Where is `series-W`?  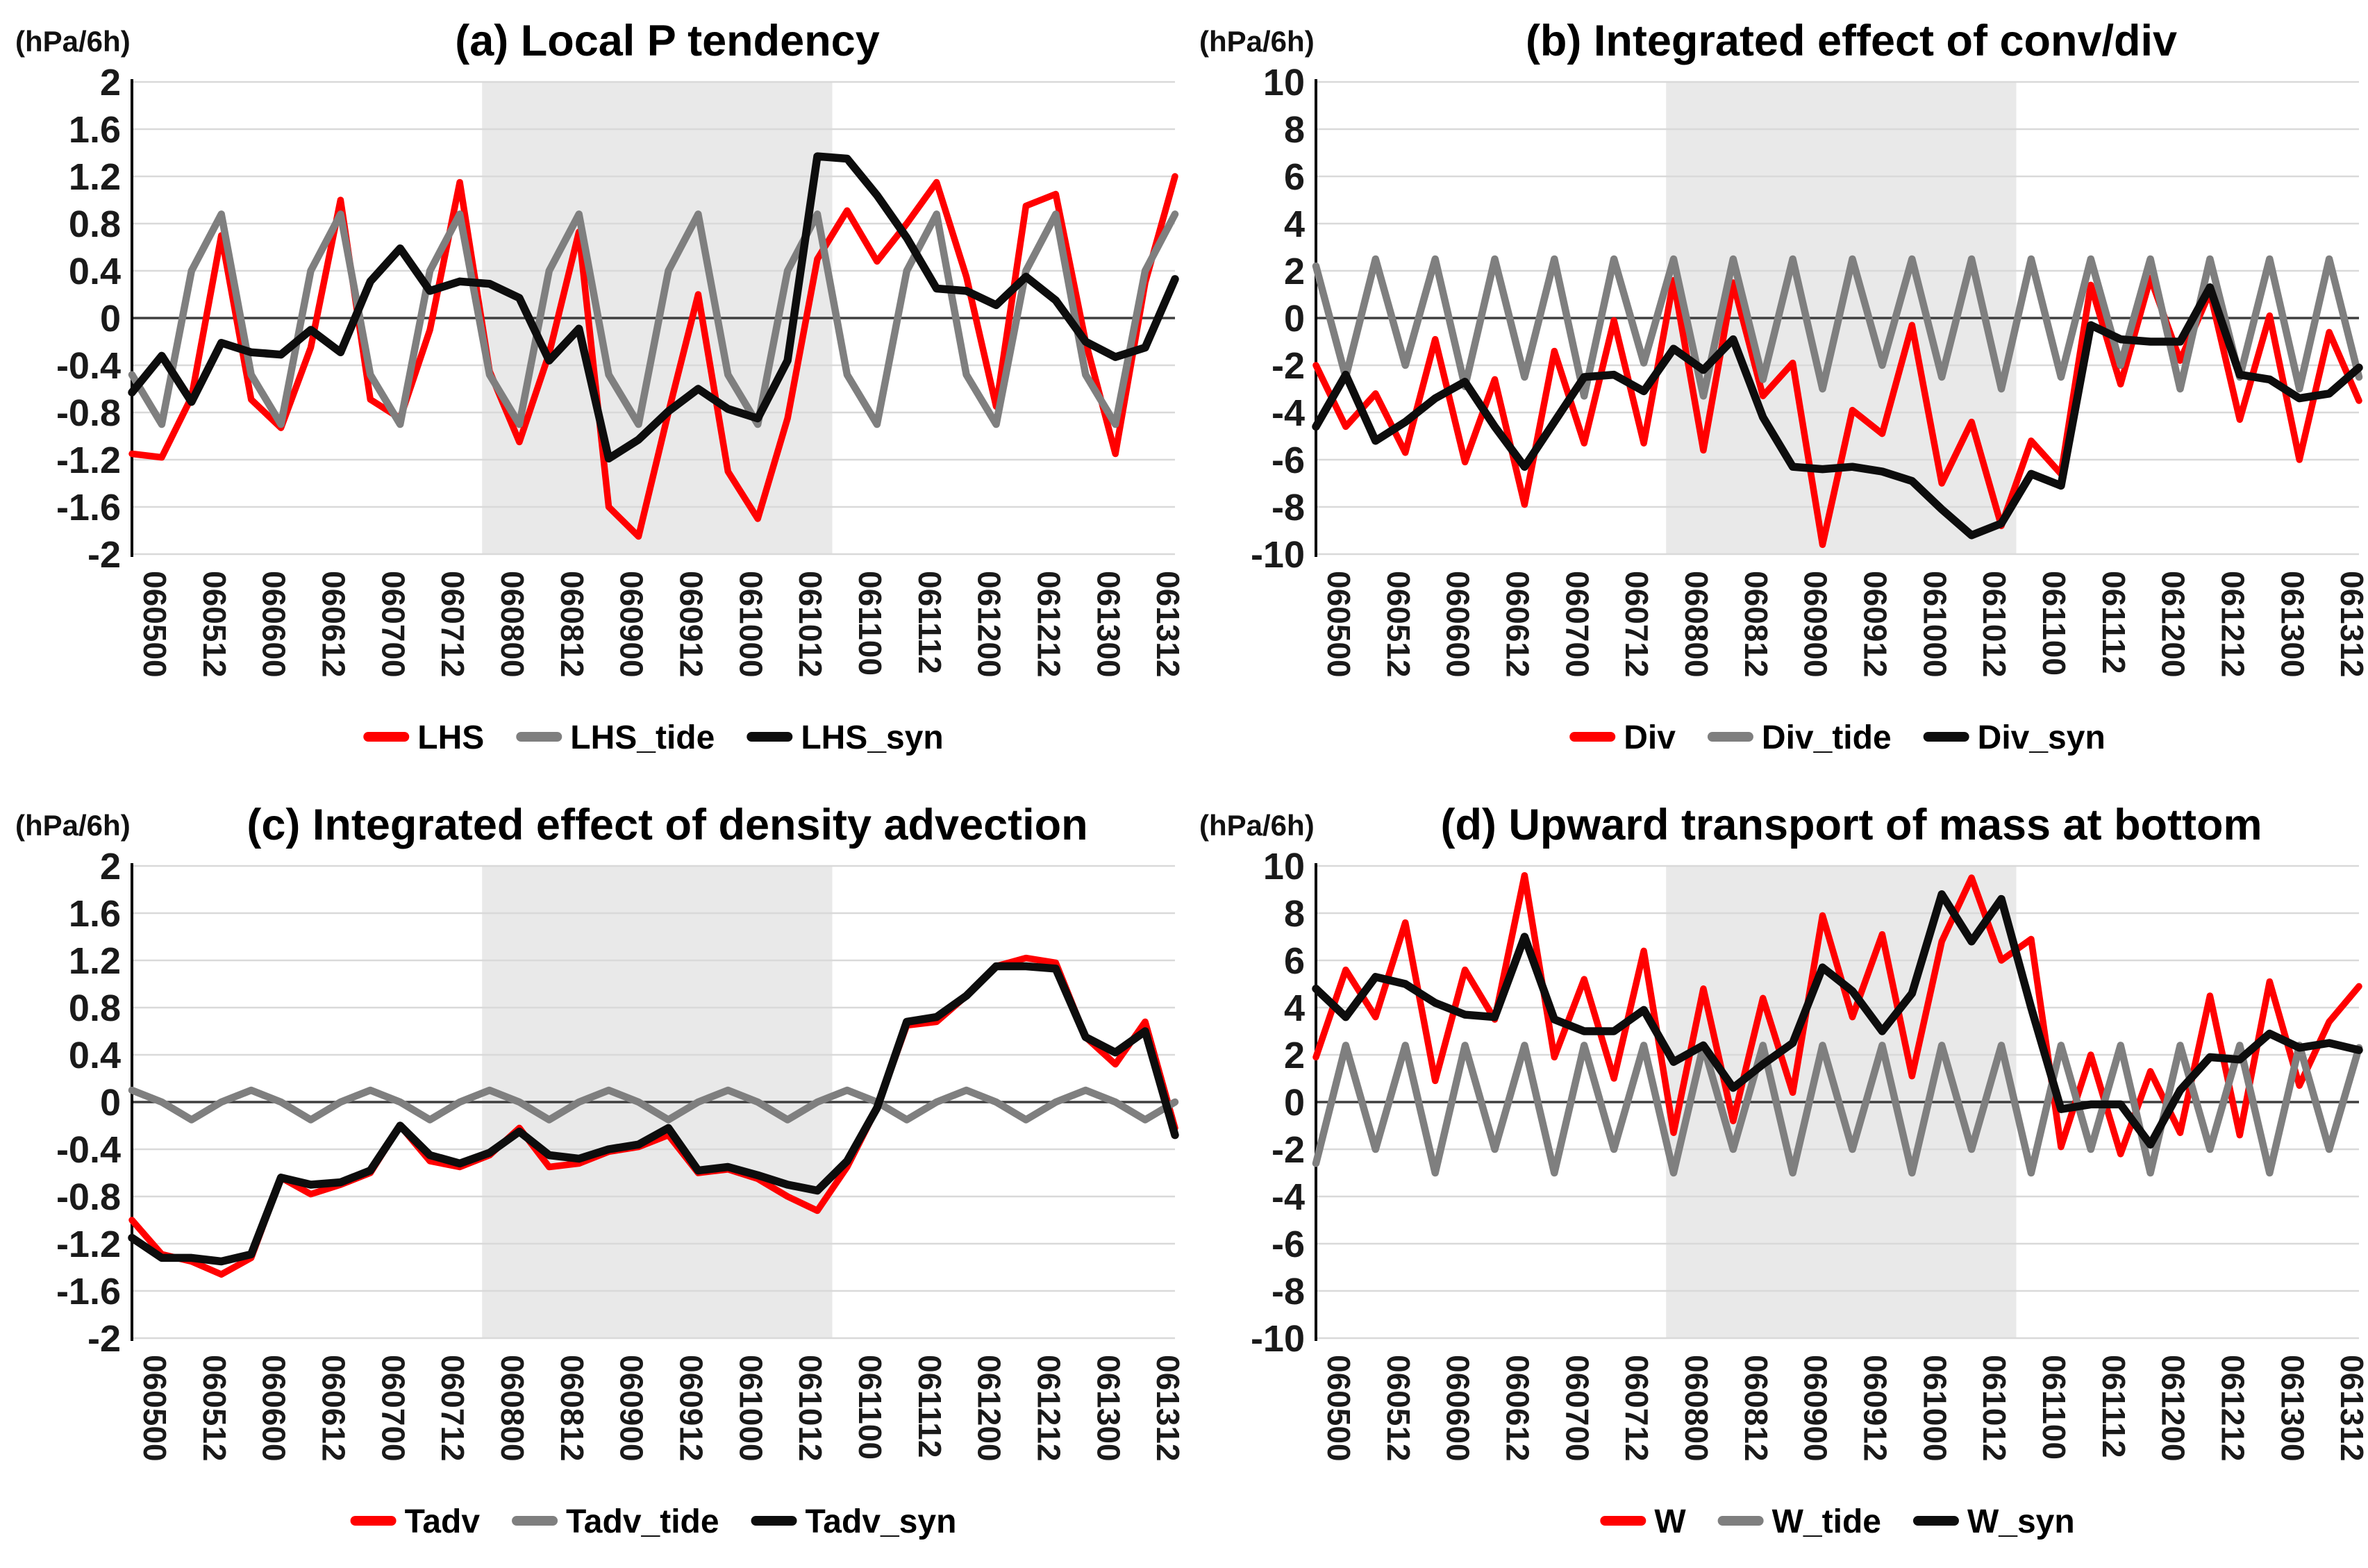
series-W is located at coordinates (1837, 1014).